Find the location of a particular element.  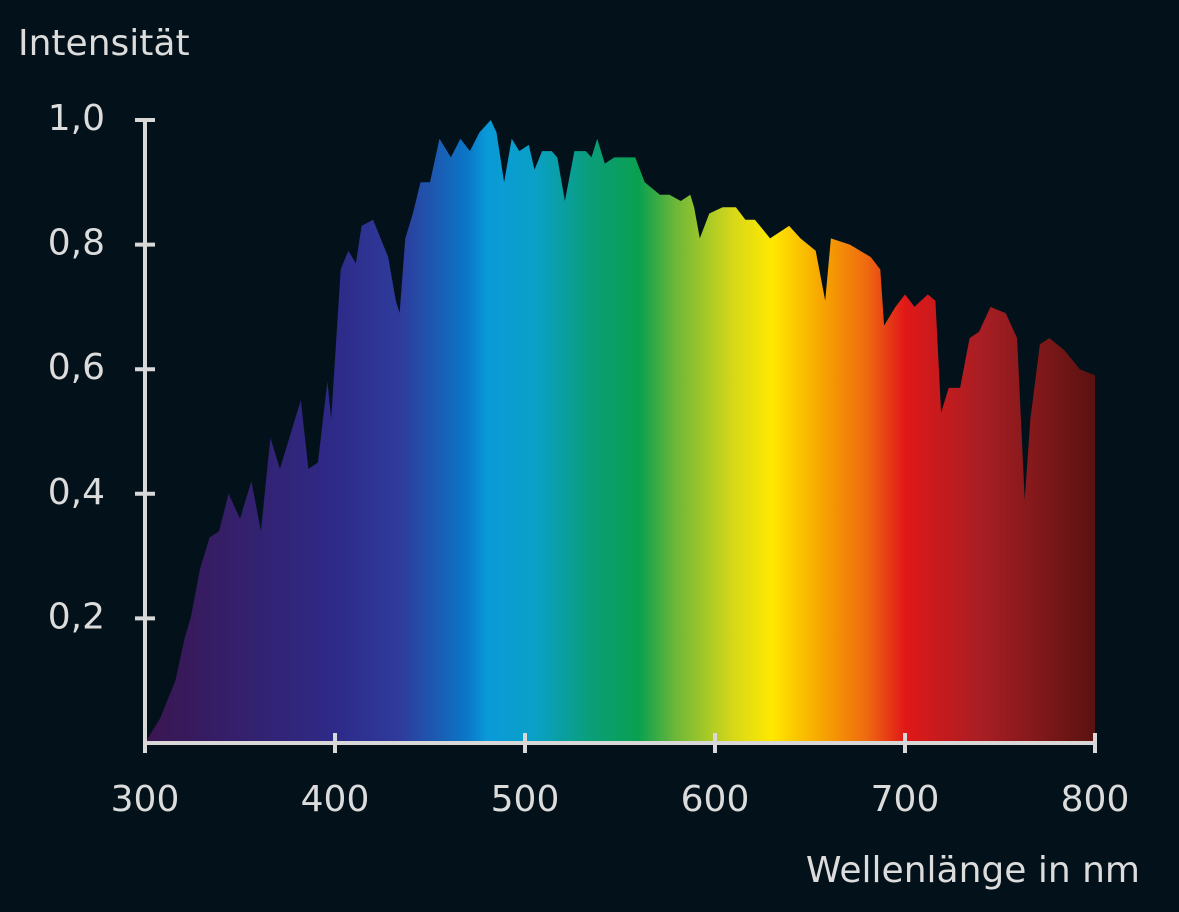

x-tick-label: 400 is located at coordinates (335, 799).